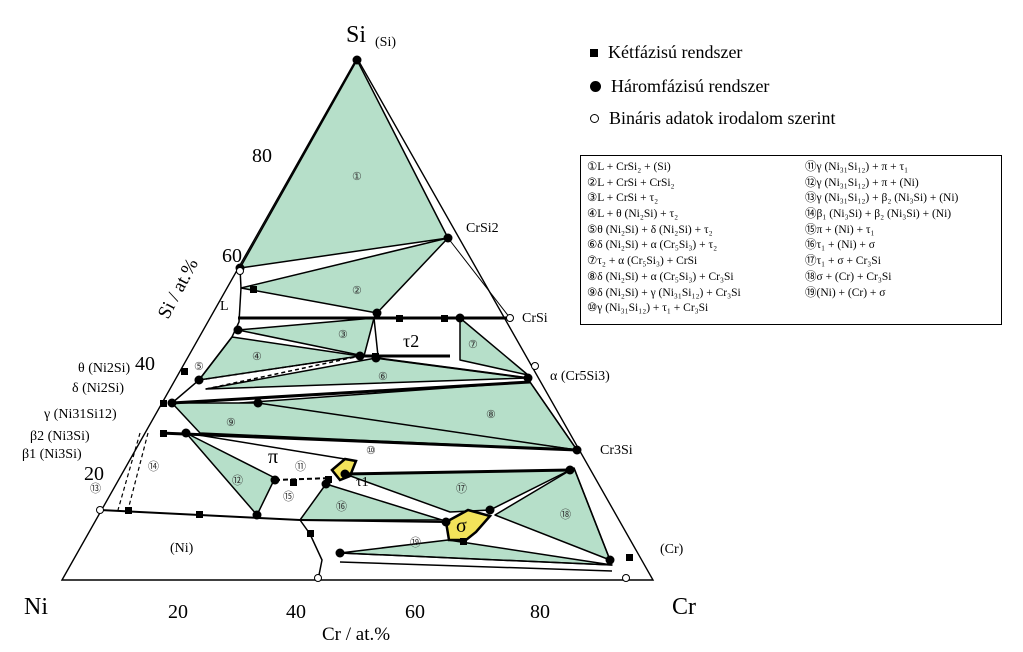 This screenshot has height=652, width=1023. I want to click on region-number-6: ⑥, so click(383, 377).